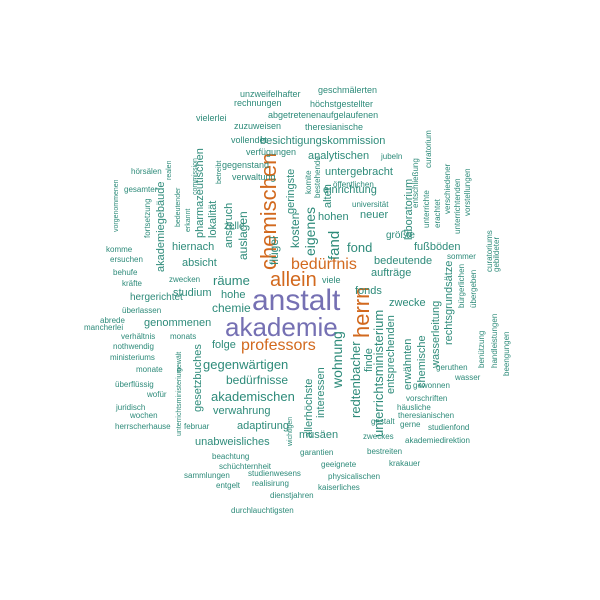 This screenshot has height=600, width=600. Describe the element at coordinates (143, 426) in the screenshot. I see `word-herrscherhause: herrscherhause` at that location.